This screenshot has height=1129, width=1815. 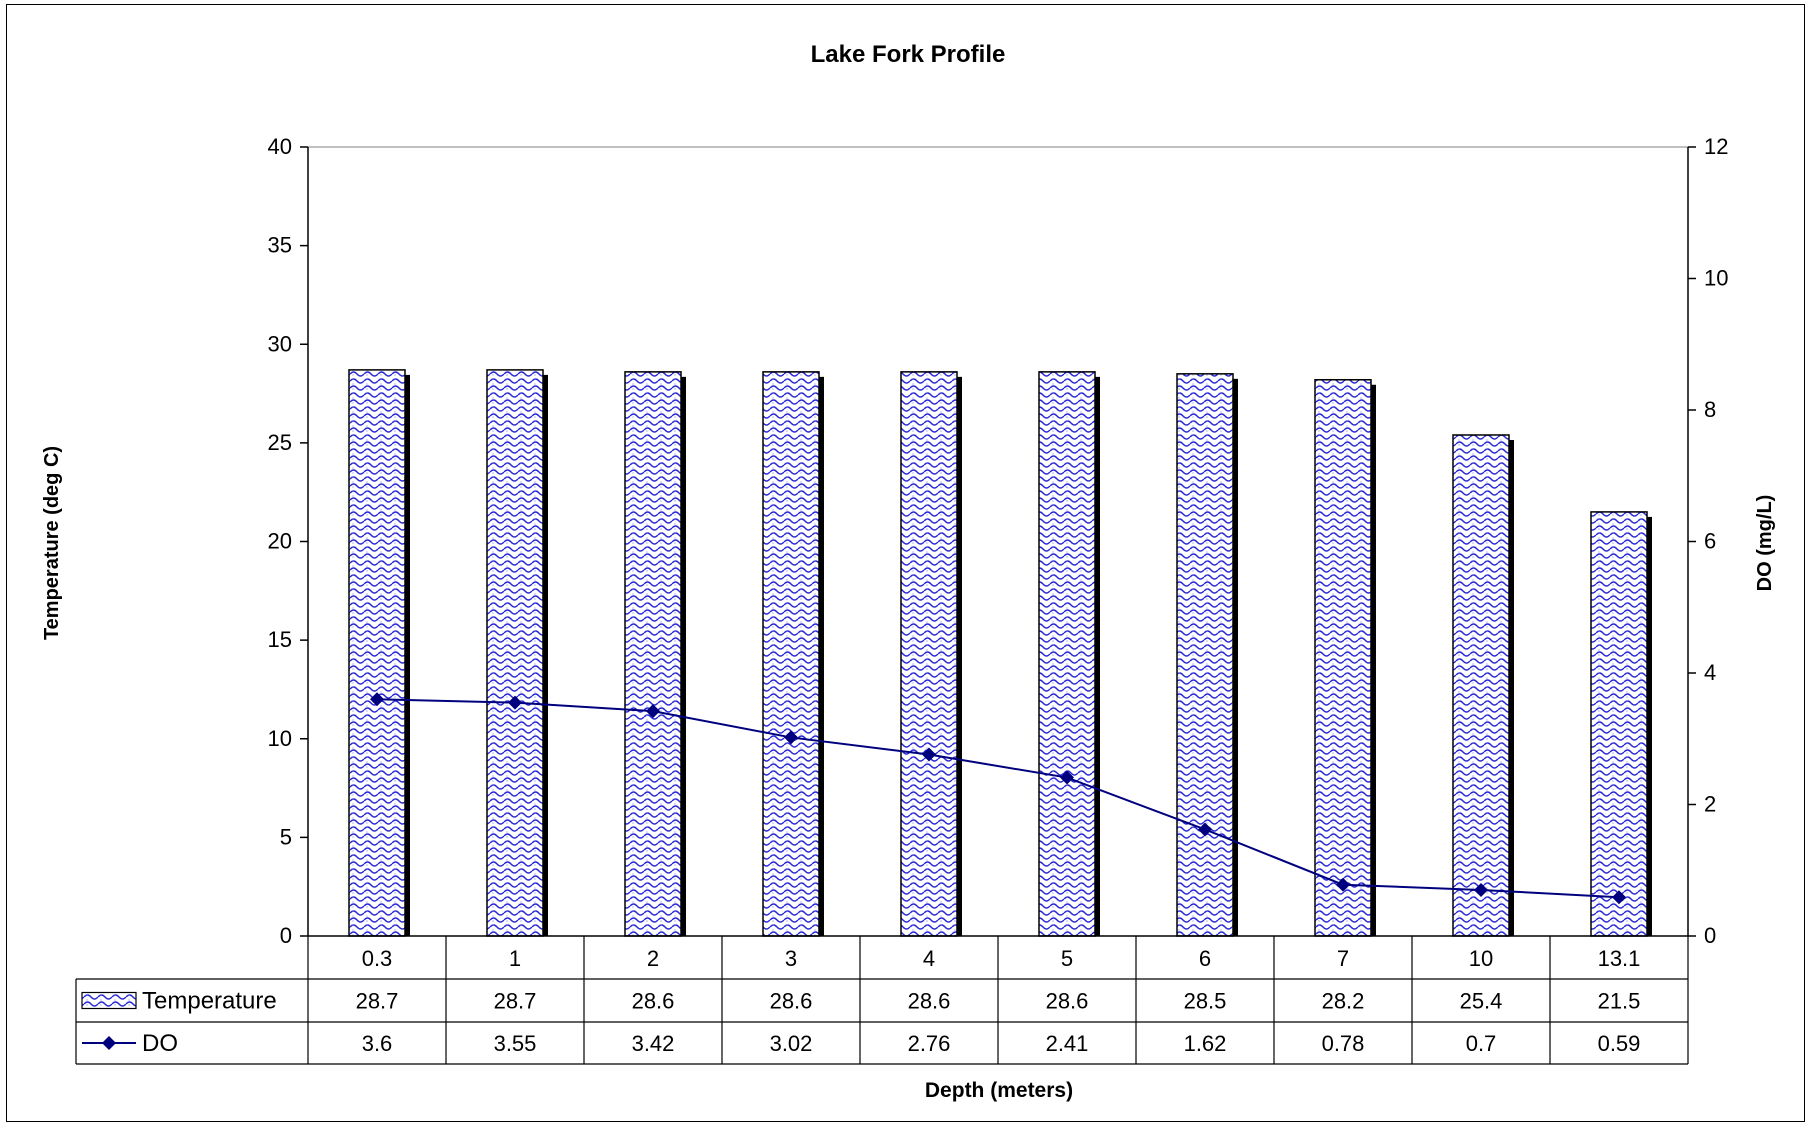 I want to click on y-tick-label: 5, so click(x=286, y=836).